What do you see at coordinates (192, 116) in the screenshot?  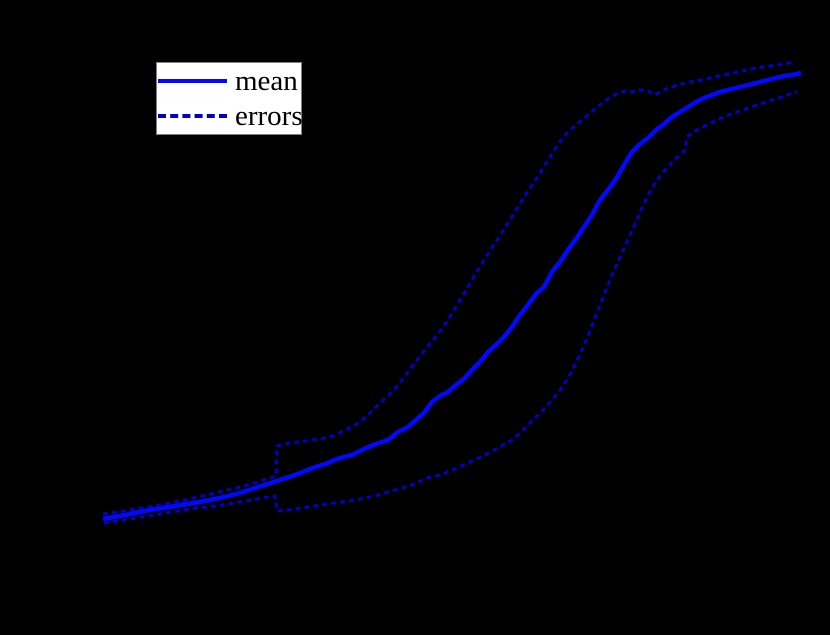 I see `errors-line-sample` at bounding box center [192, 116].